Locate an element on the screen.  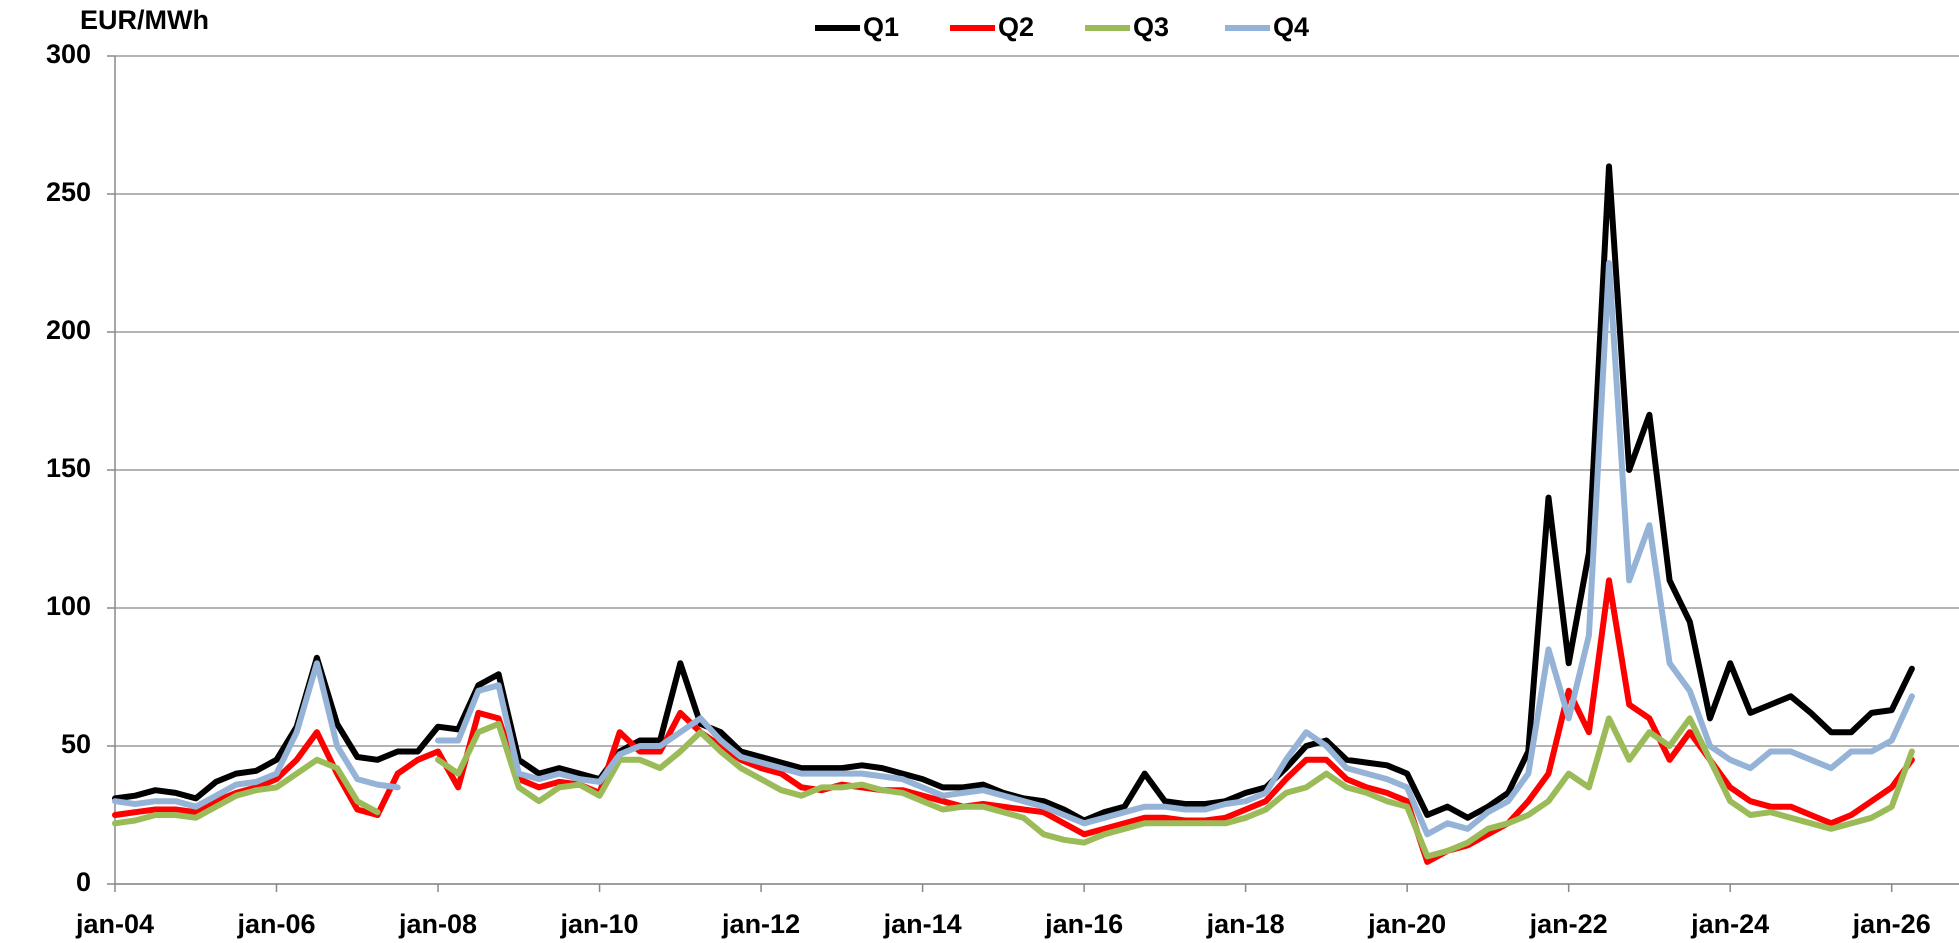
x-tick-label: jan-12 is located at coordinates (760, 924).